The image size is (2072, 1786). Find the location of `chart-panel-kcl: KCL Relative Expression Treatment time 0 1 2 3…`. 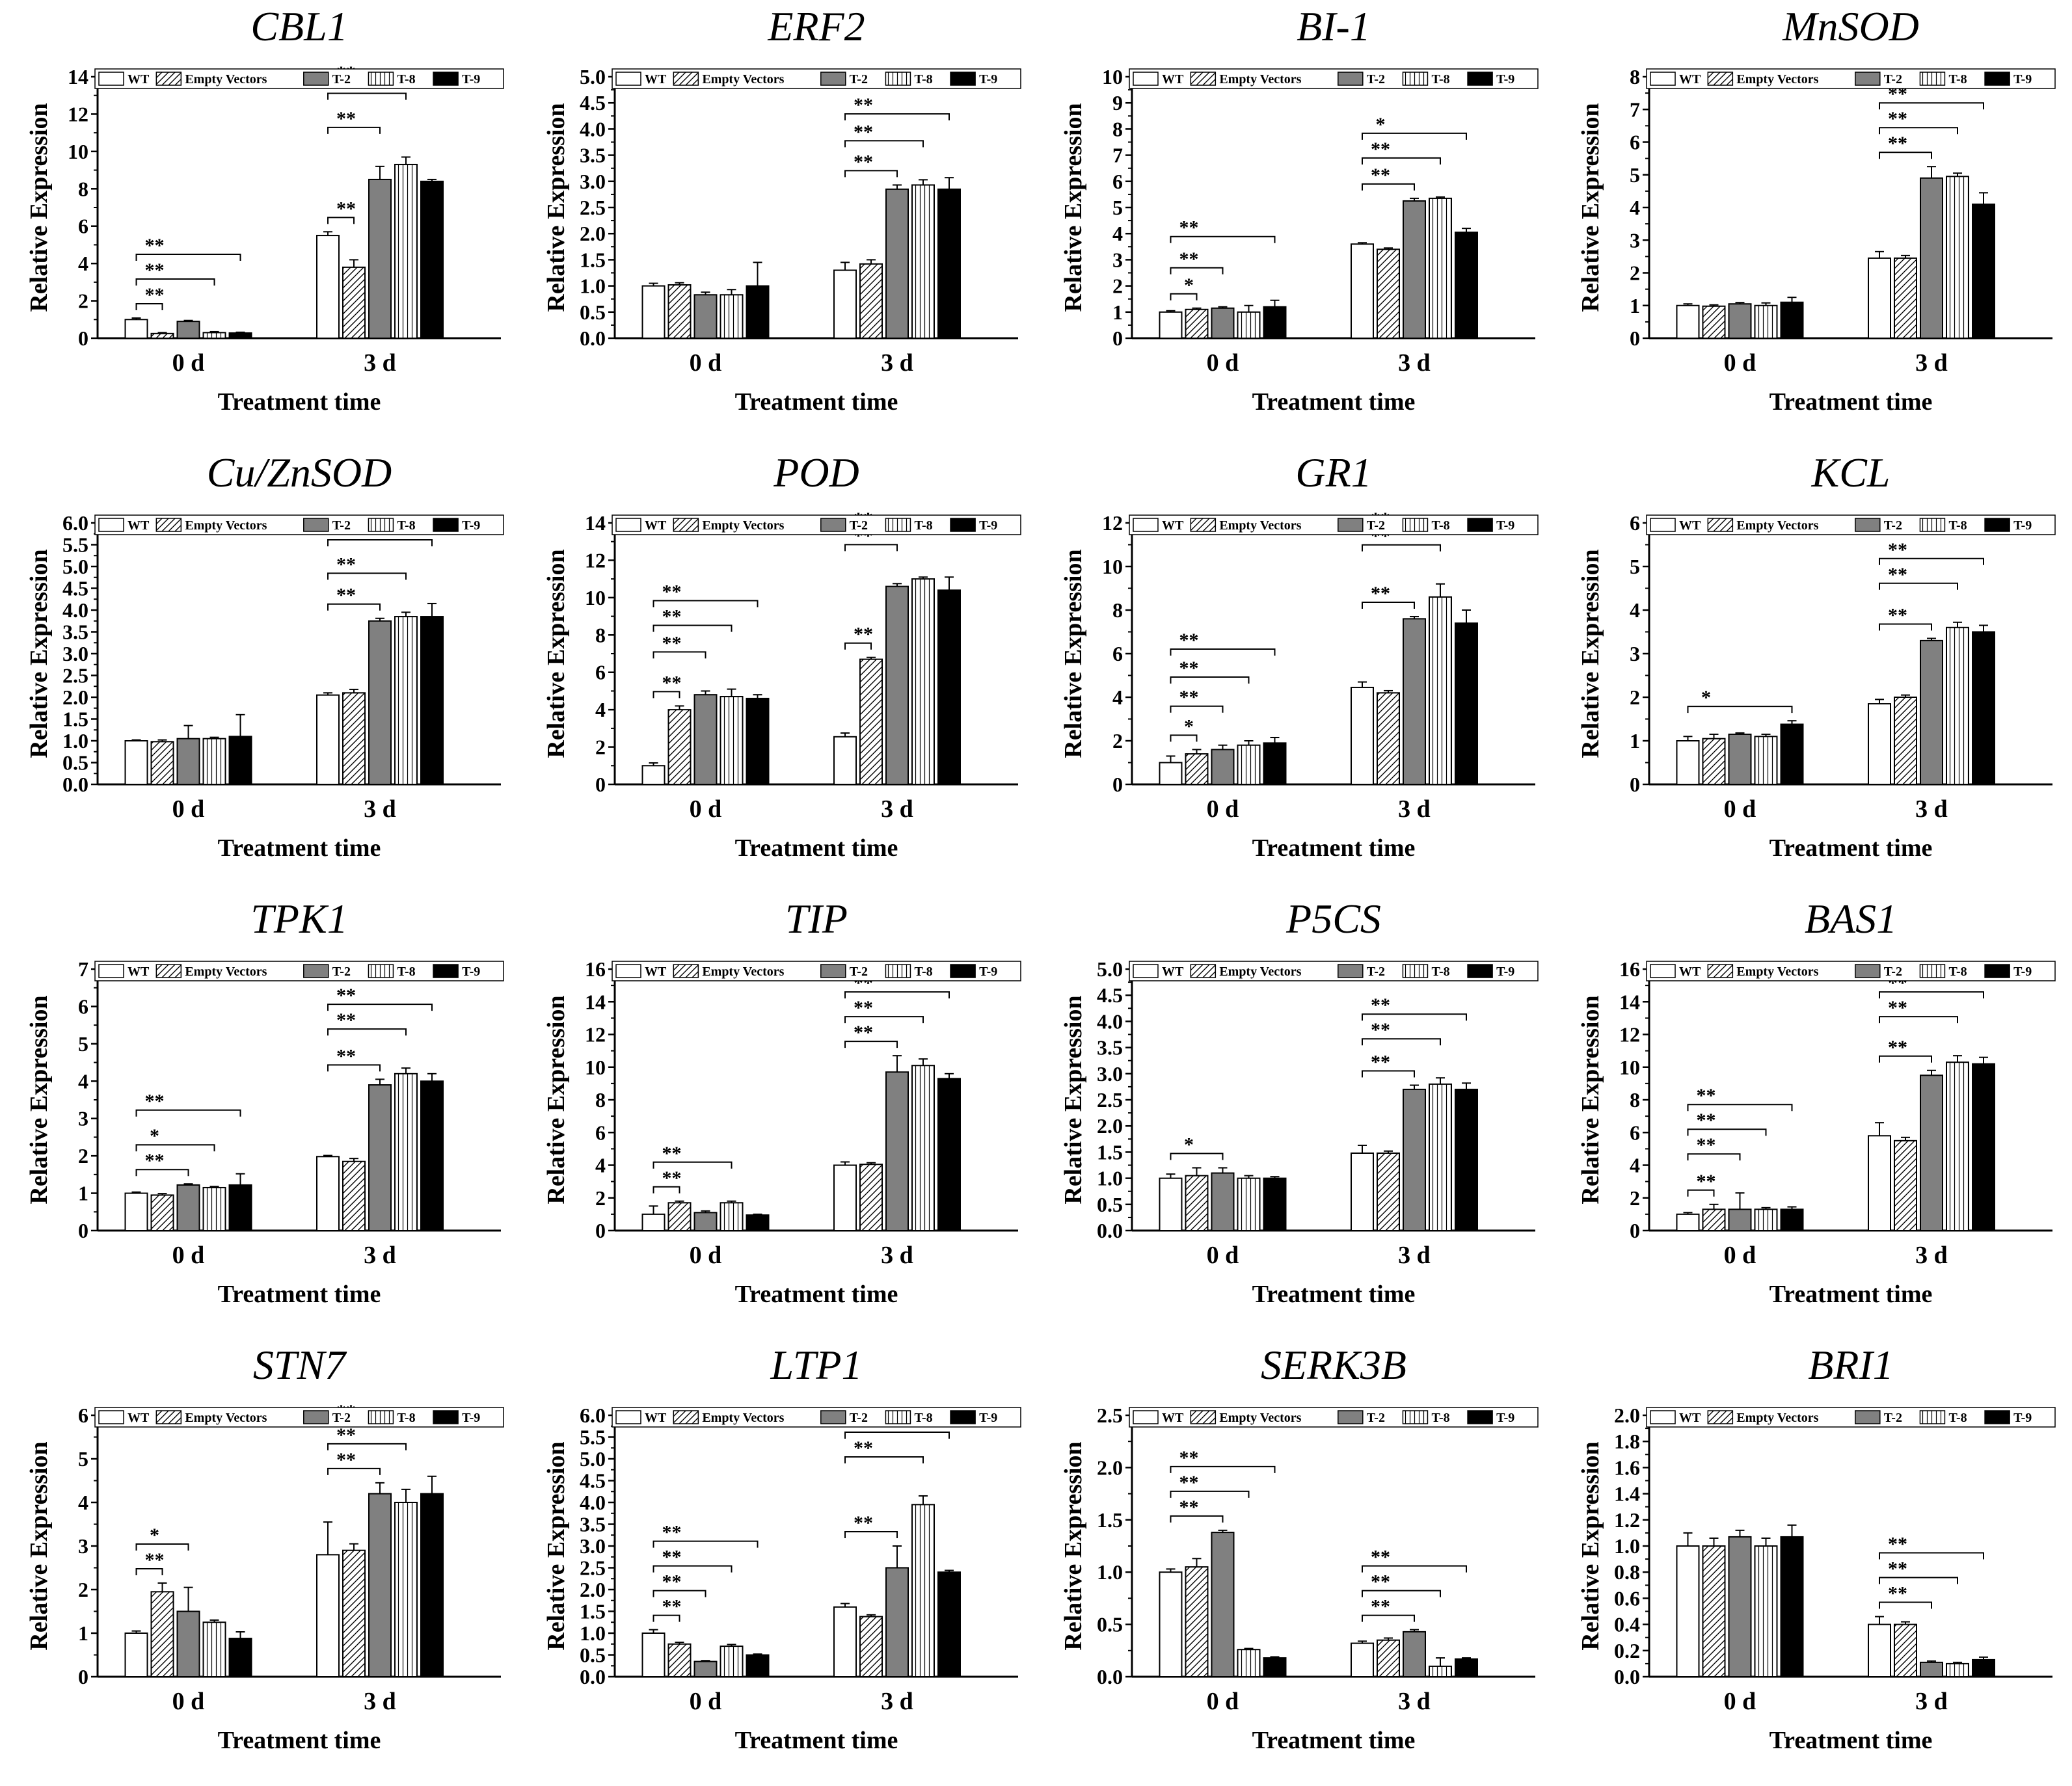

chart-panel-kcl: KCL Relative Expression Treatment time 0 1 2 3… is located at coordinates (1808, 669).